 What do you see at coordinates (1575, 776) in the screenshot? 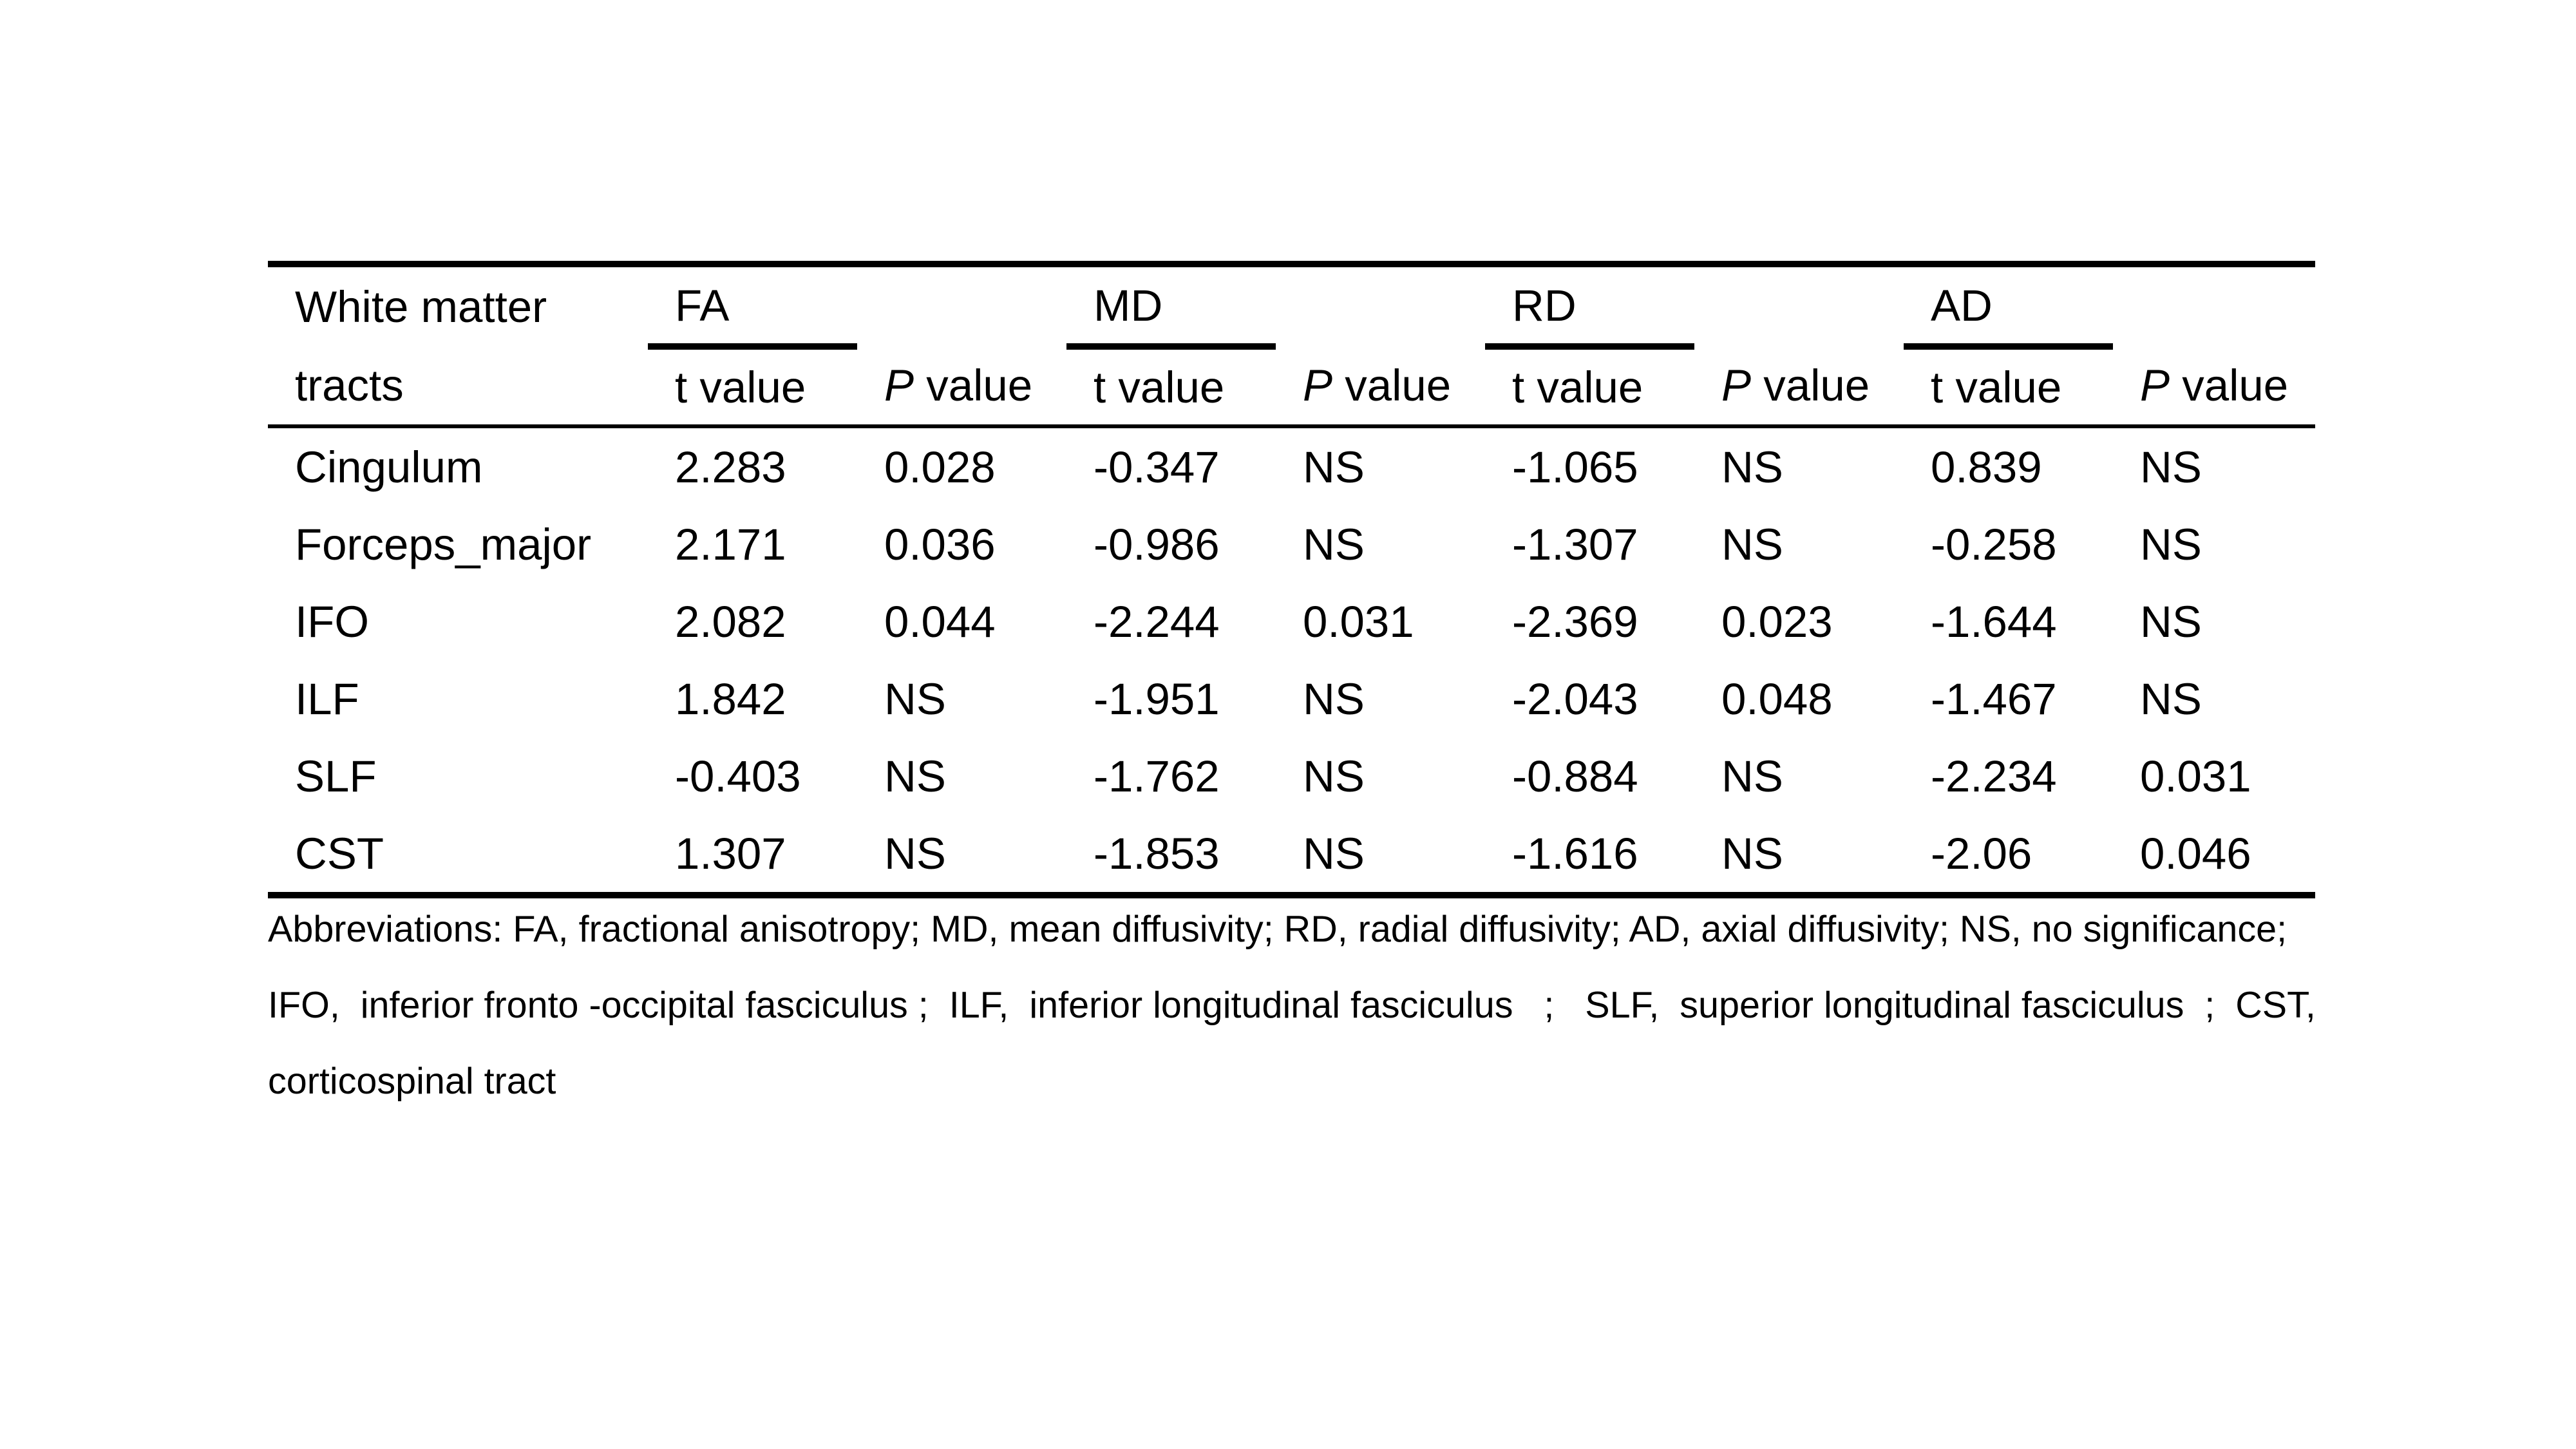
I see `cell-rd-t: -0.884` at bounding box center [1575, 776].